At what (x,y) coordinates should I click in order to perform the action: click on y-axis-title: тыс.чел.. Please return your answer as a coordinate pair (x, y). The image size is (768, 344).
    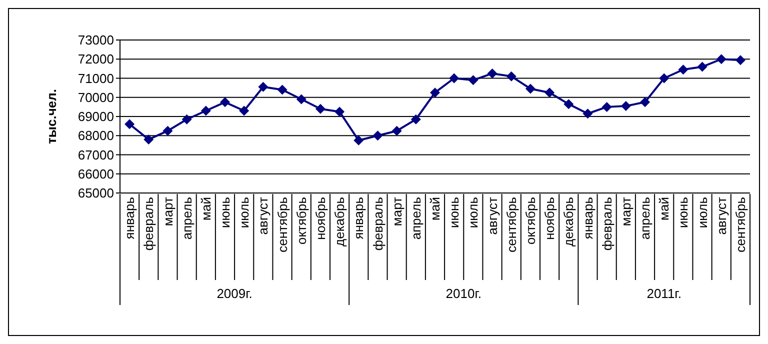
    Looking at the image, I should click on (51, 116).